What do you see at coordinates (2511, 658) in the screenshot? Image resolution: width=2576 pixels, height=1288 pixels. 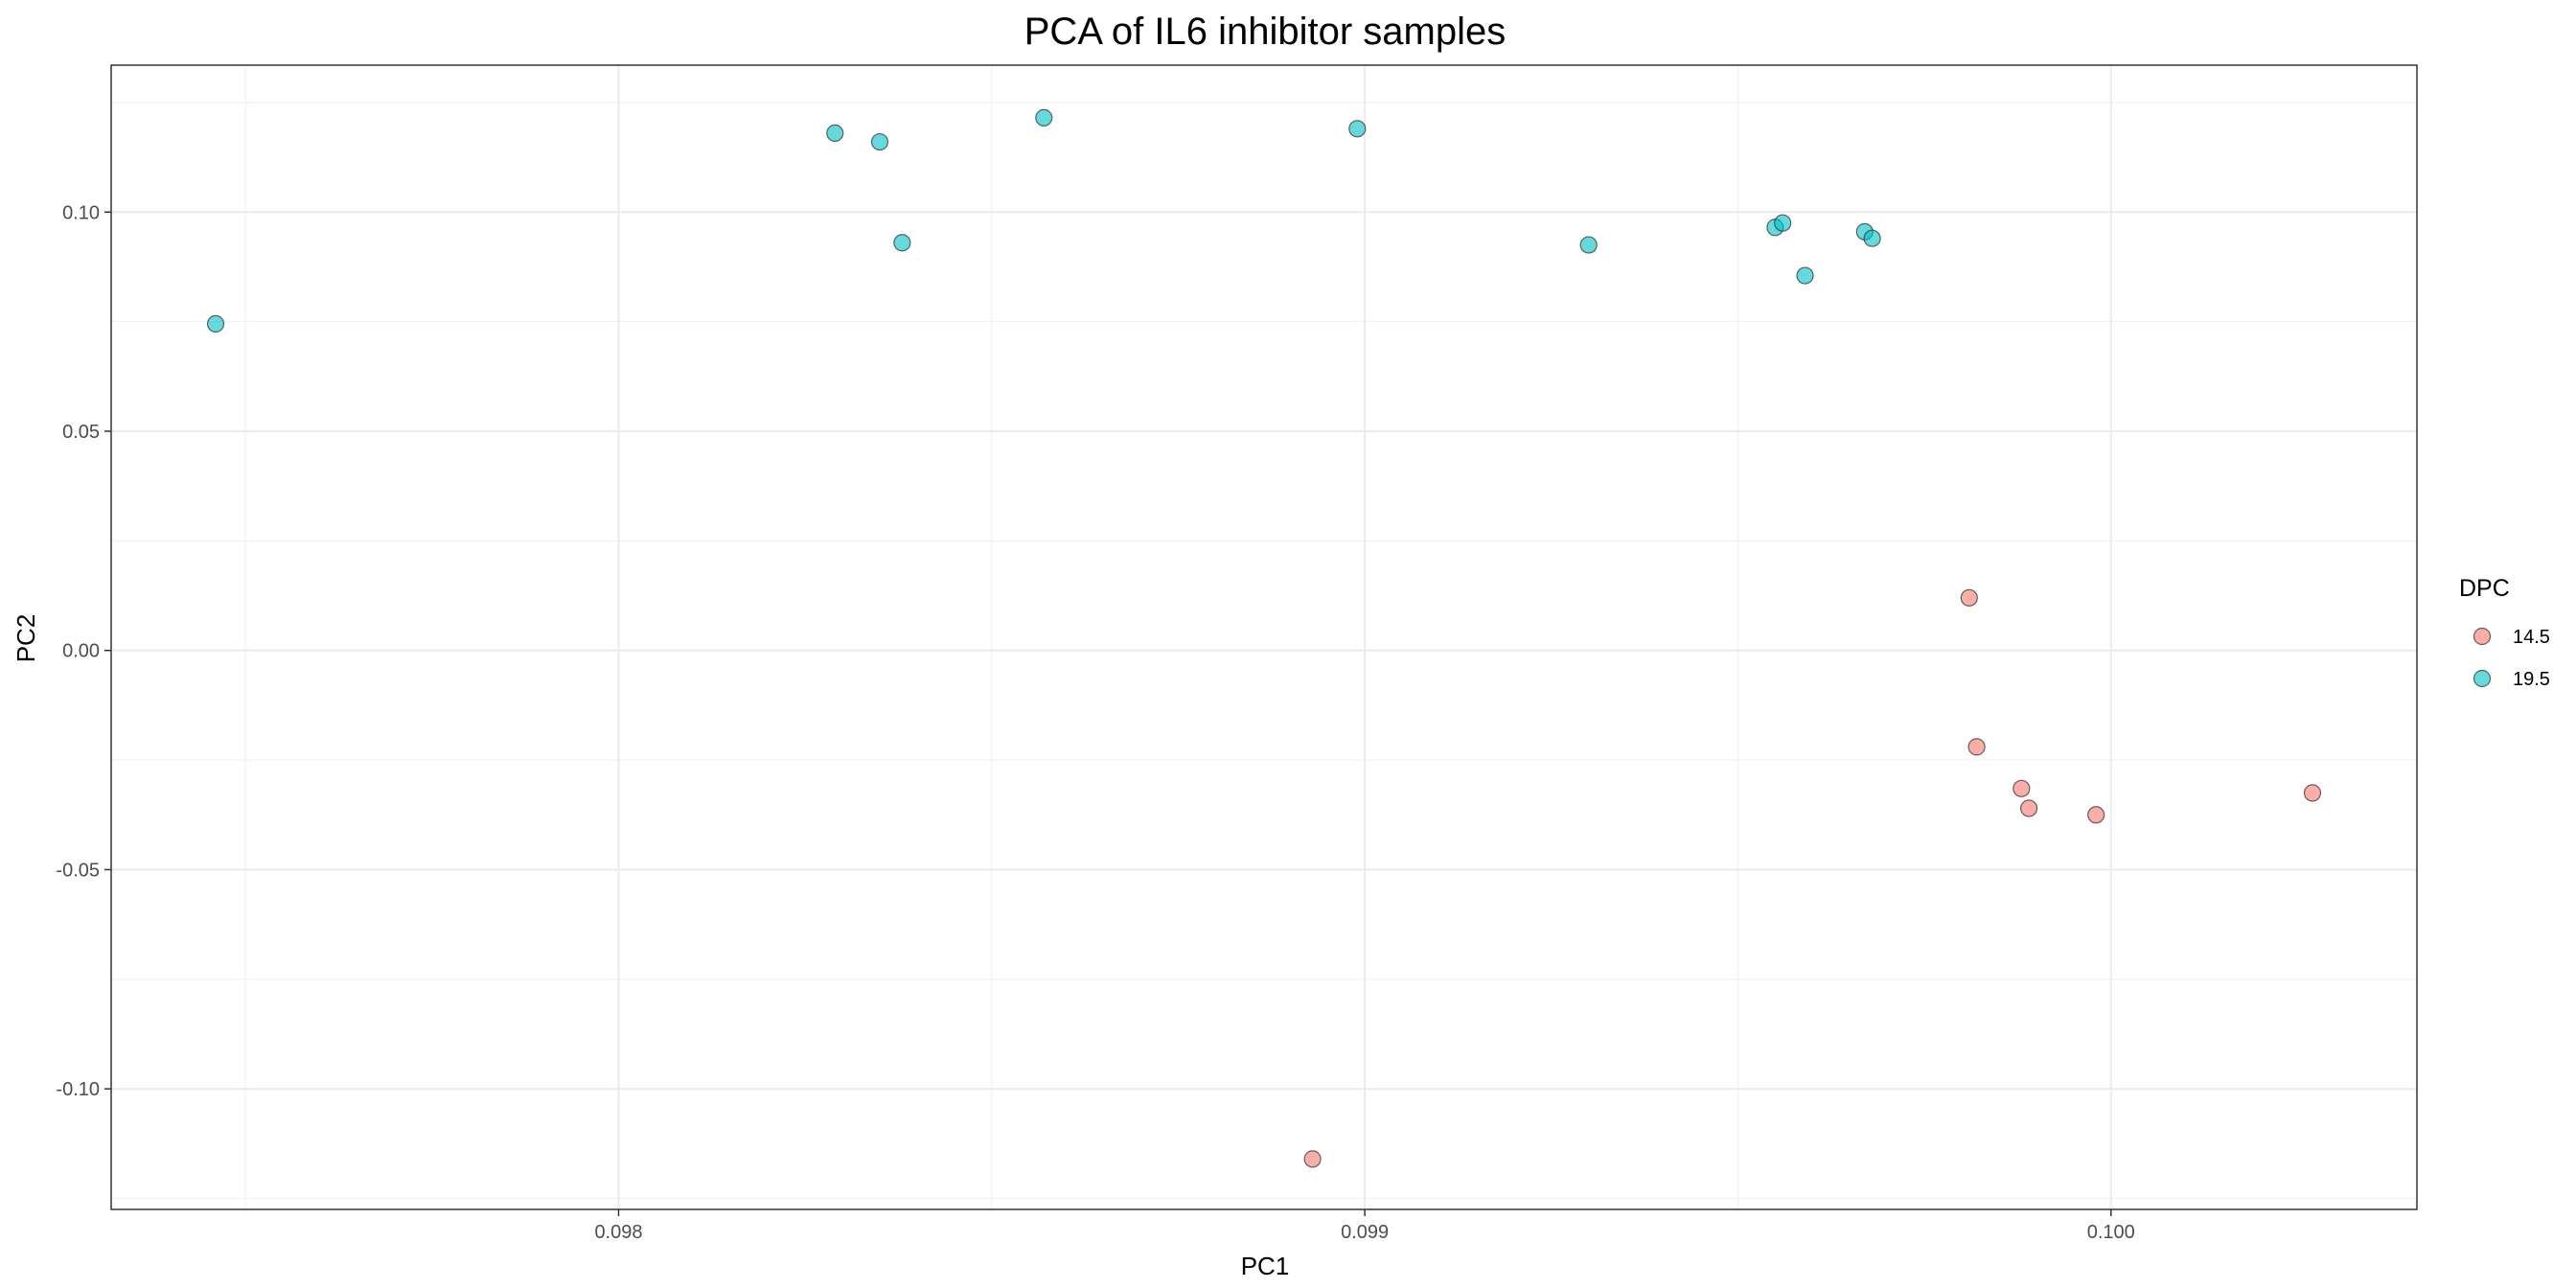 I see `legend-items: 14.5 19.5` at bounding box center [2511, 658].